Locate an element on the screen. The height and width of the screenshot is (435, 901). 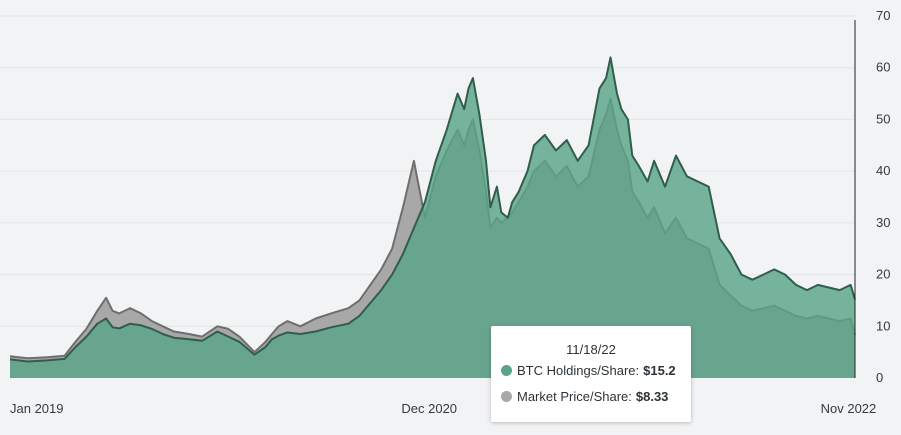
x-axis: Jan 2019 Dec 2020 Nov 2022 is located at coordinates (443, 408).